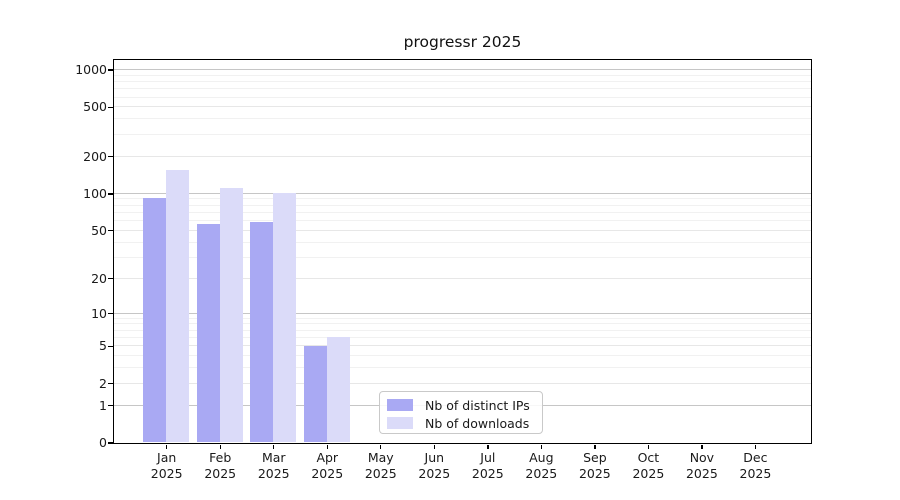 The image size is (900, 500). Describe the element at coordinates (91, 70) in the screenshot. I see `y-tick-label: 1000` at that location.